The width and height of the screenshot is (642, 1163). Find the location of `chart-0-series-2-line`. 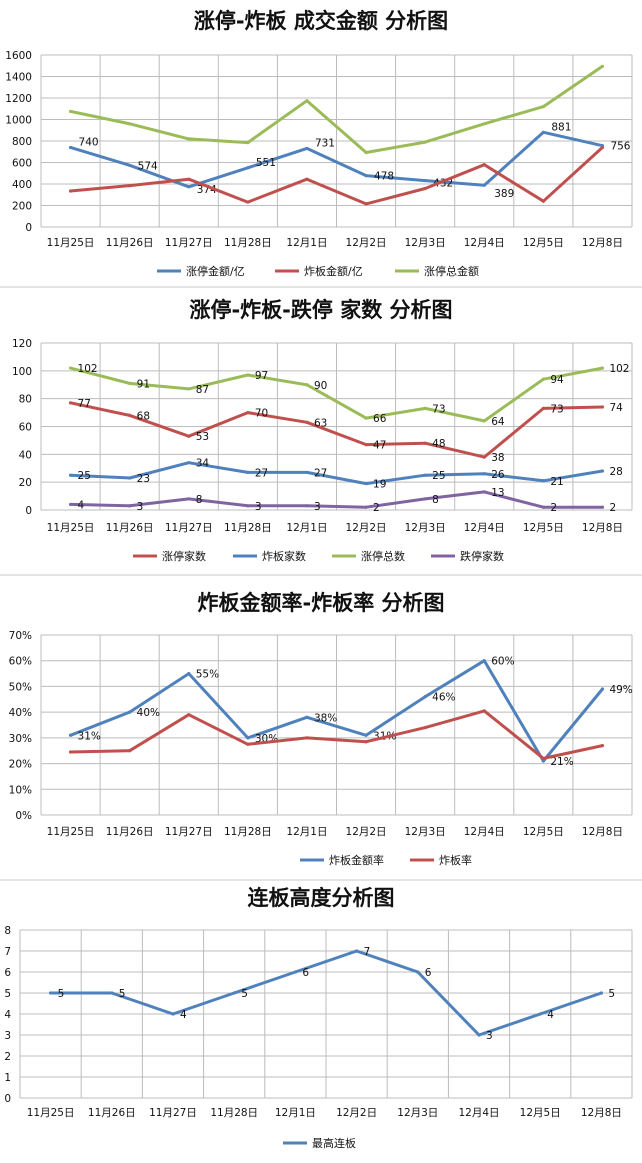

chart-0-series-2-line is located at coordinates (337, 109).